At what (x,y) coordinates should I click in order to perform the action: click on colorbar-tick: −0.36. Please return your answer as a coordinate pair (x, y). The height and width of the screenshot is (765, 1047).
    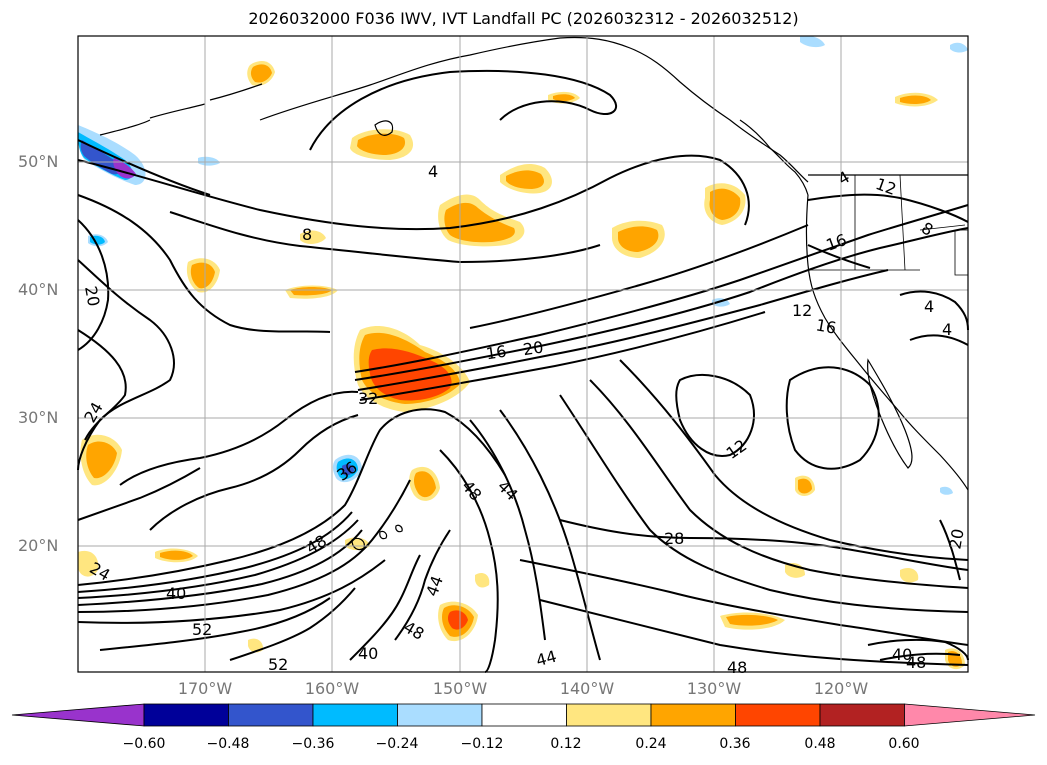
    Looking at the image, I should click on (313, 744).